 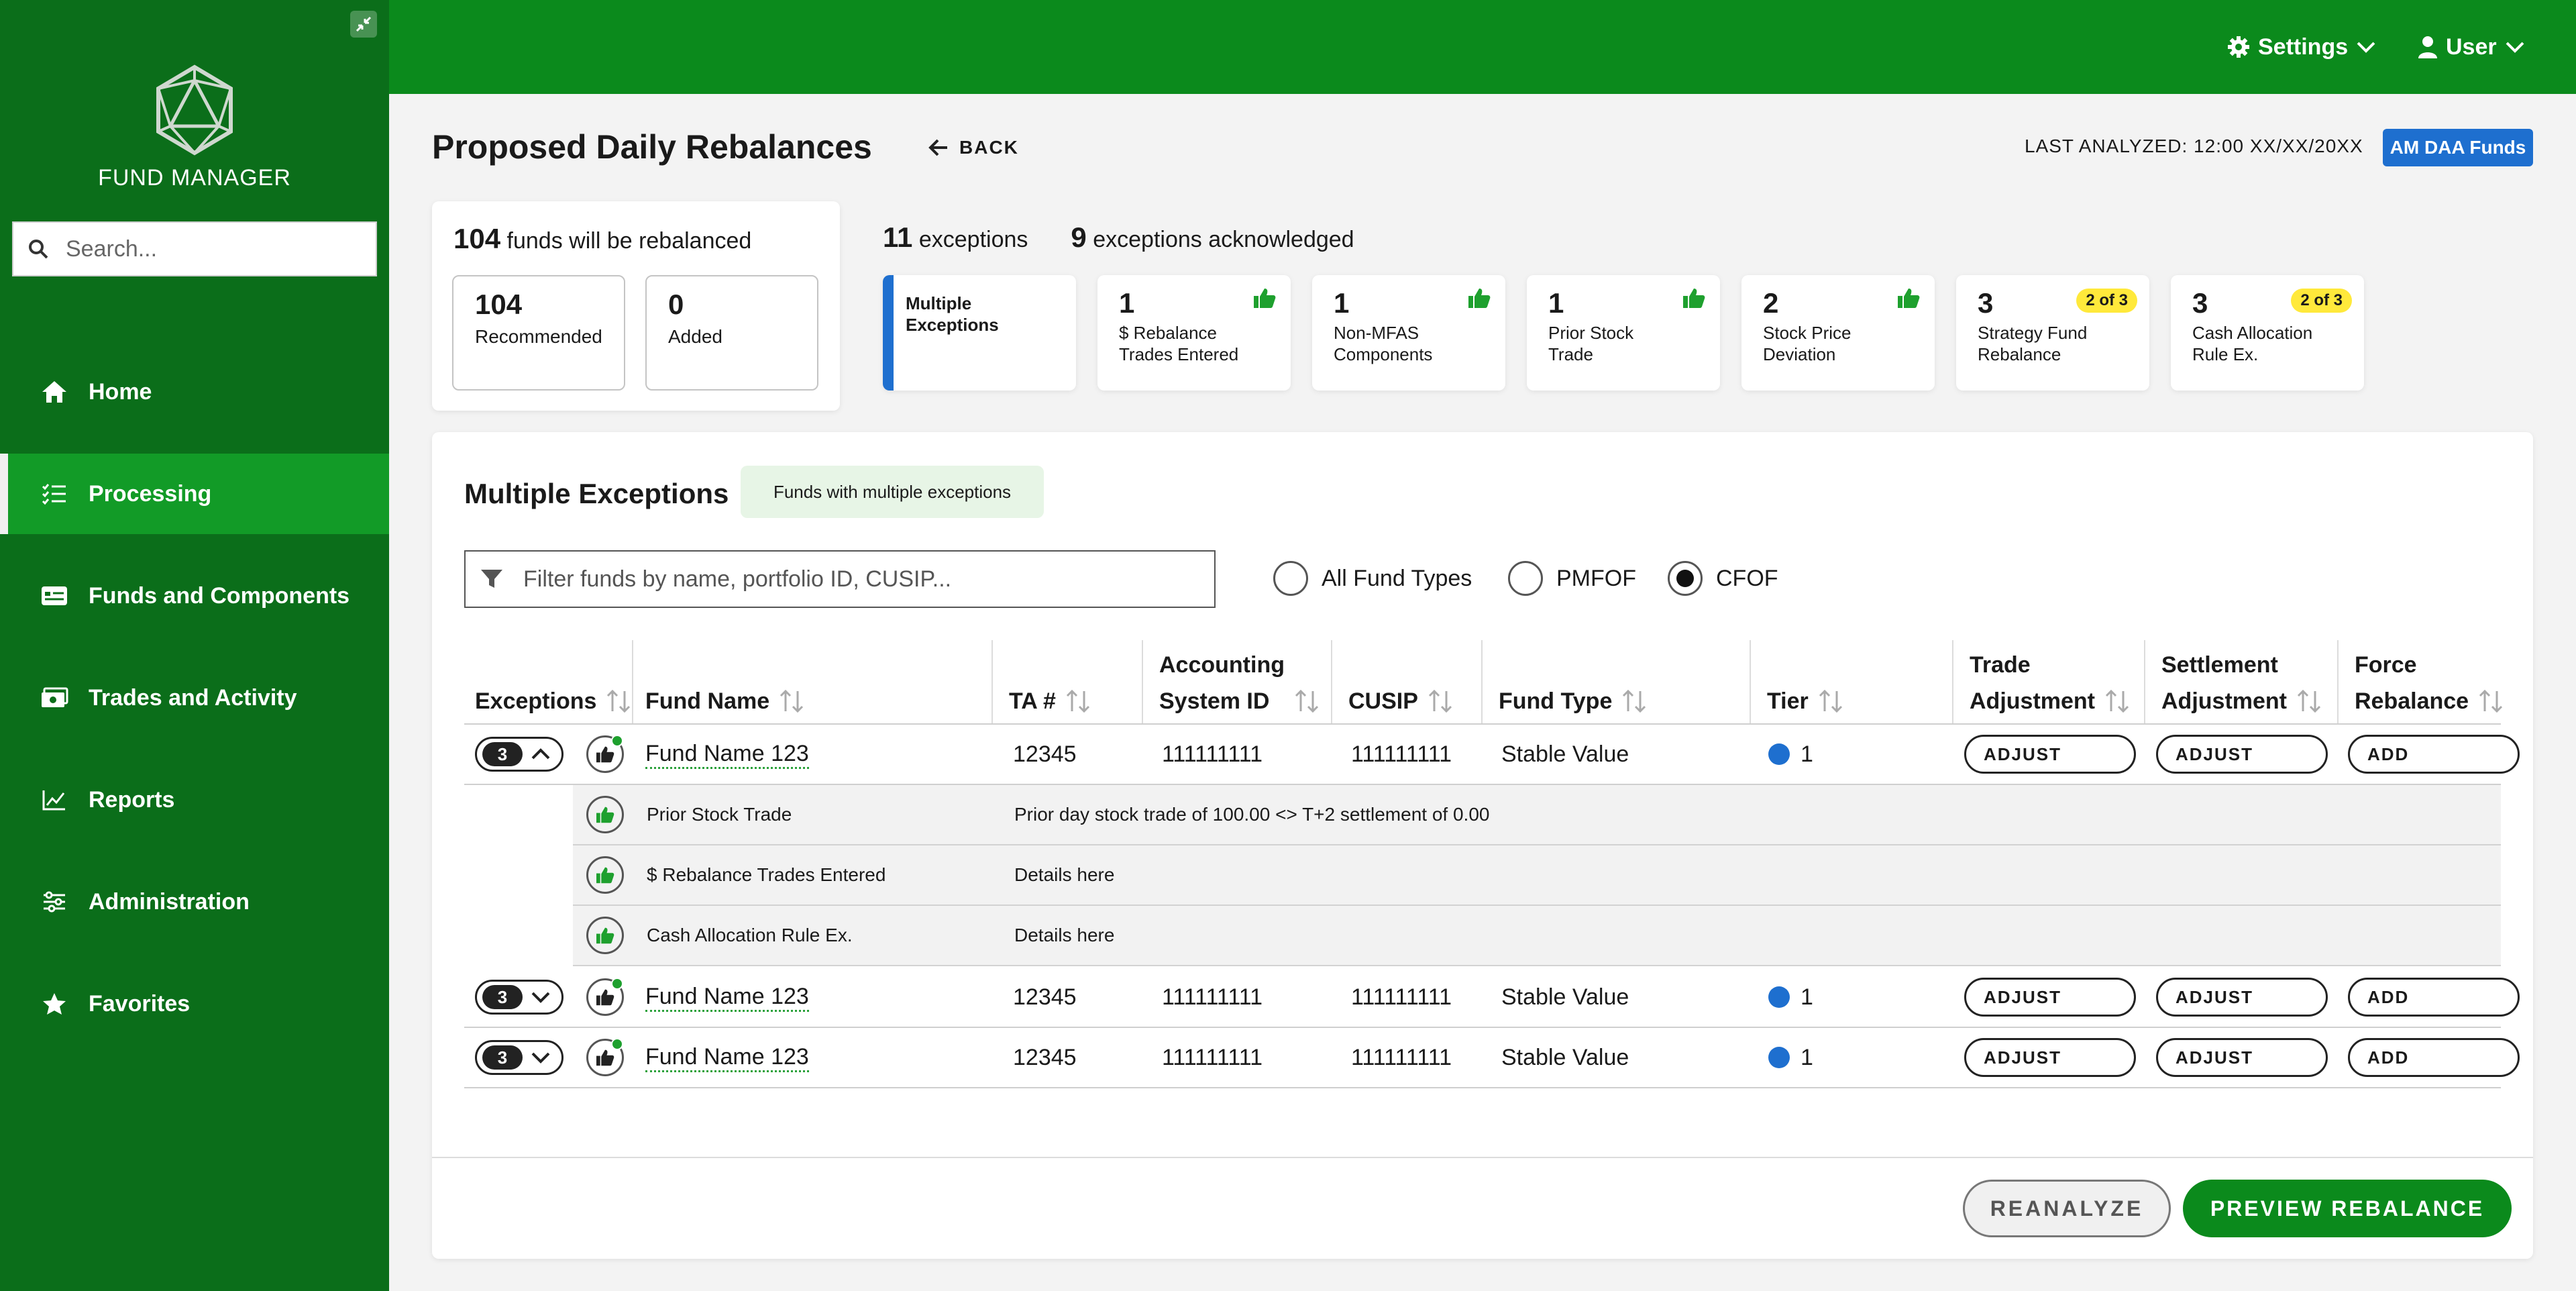 I want to click on reanalyze-button: REANALYZE, so click(x=2067, y=1208).